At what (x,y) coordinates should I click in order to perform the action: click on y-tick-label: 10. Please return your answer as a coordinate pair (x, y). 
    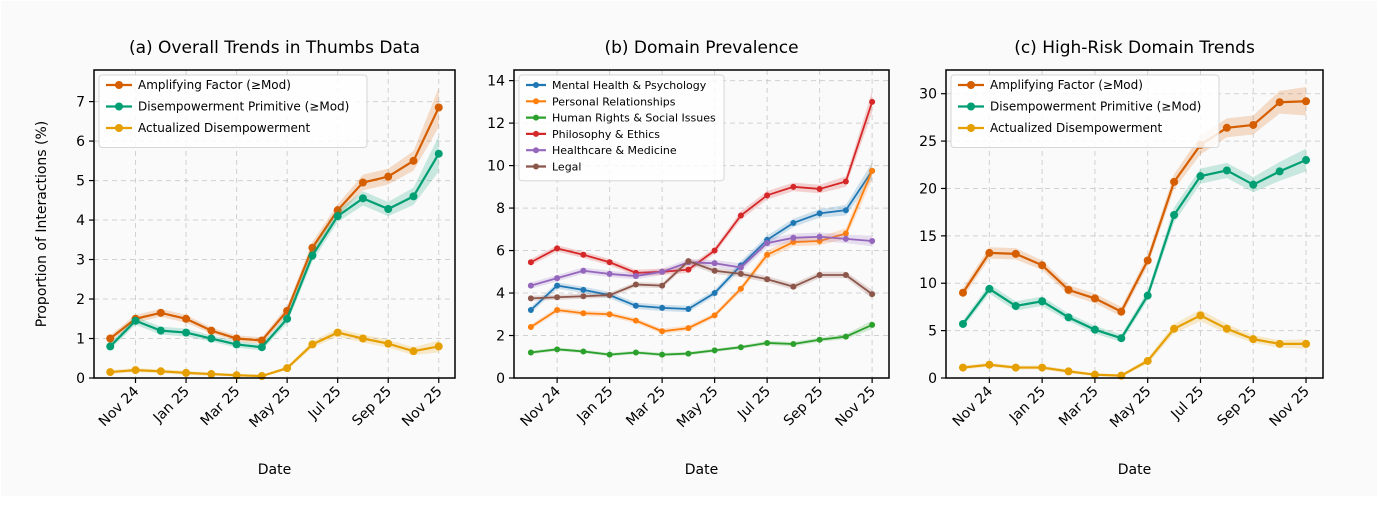
    Looking at the image, I should click on (496, 167).